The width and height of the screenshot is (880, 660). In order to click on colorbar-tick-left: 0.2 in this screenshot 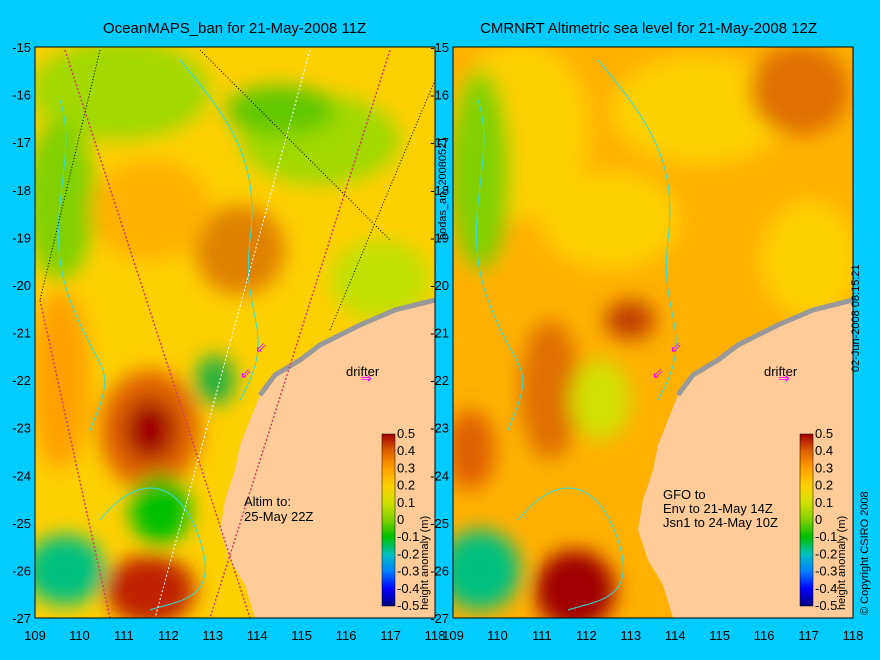, I will do `click(406, 485)`.